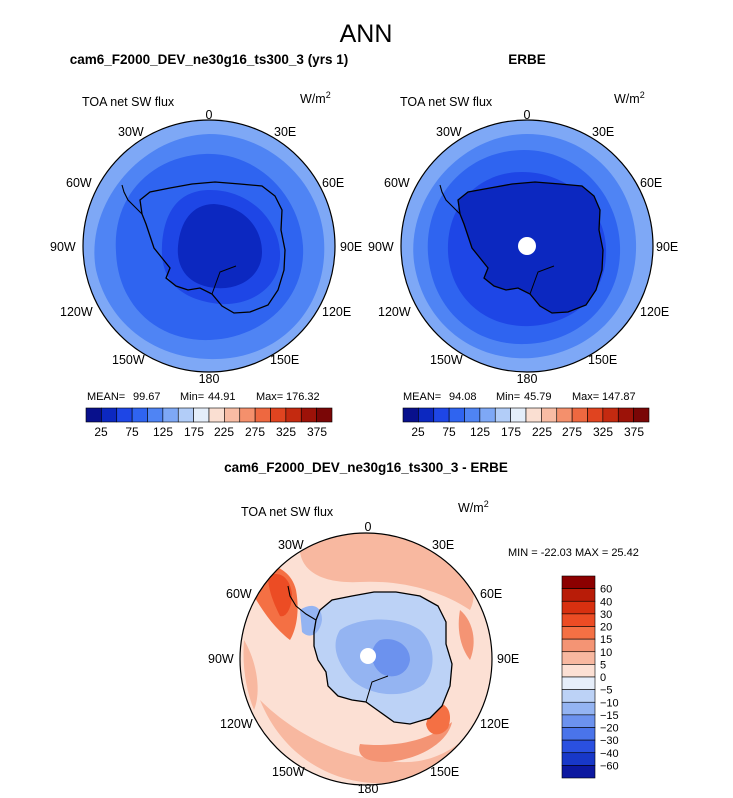 The width and height of the screenshot is (733, 798). I want to click on panel-diff-stats: MIN = -22.03 MAX = 25.42, so click(573, 553).